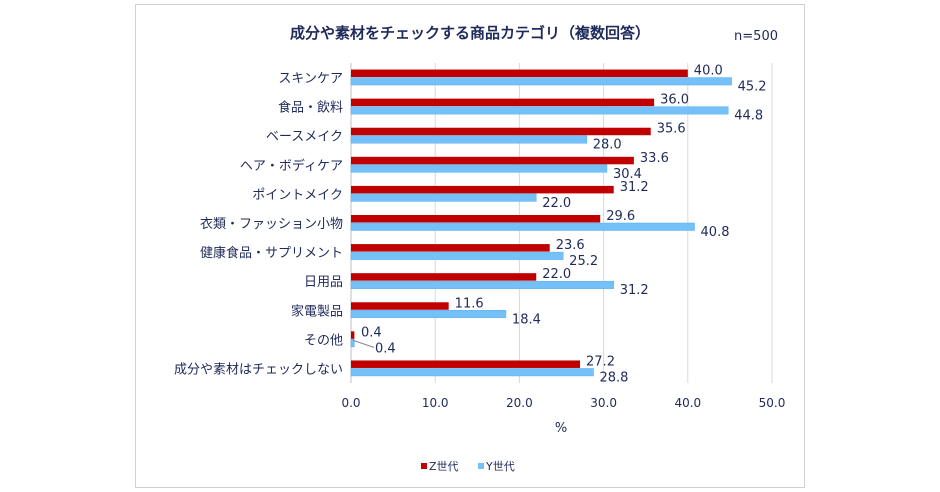 The width and height of the screenshot is (940, 492). Describe the element at coordinates (519, 403) in the screenshot. I see `x-tick-label: 20.0` at that location.